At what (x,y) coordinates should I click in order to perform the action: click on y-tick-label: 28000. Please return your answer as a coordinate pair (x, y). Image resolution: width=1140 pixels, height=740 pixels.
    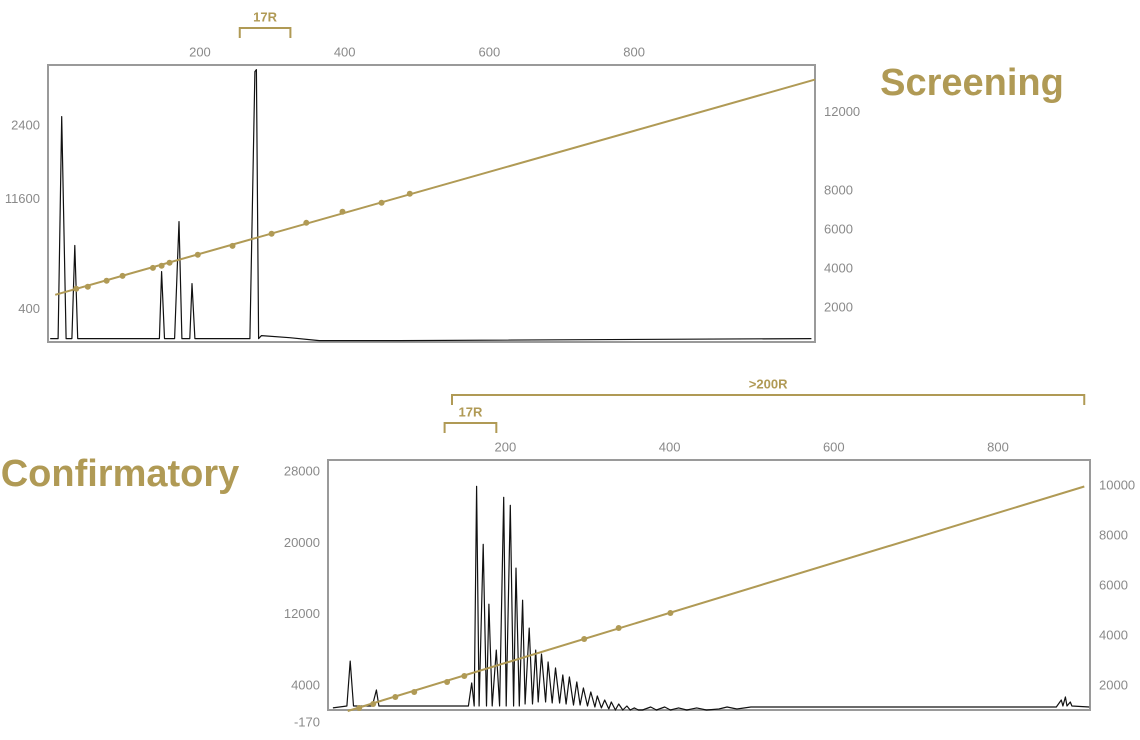
    Looking at the image, I should click on (302, 470).